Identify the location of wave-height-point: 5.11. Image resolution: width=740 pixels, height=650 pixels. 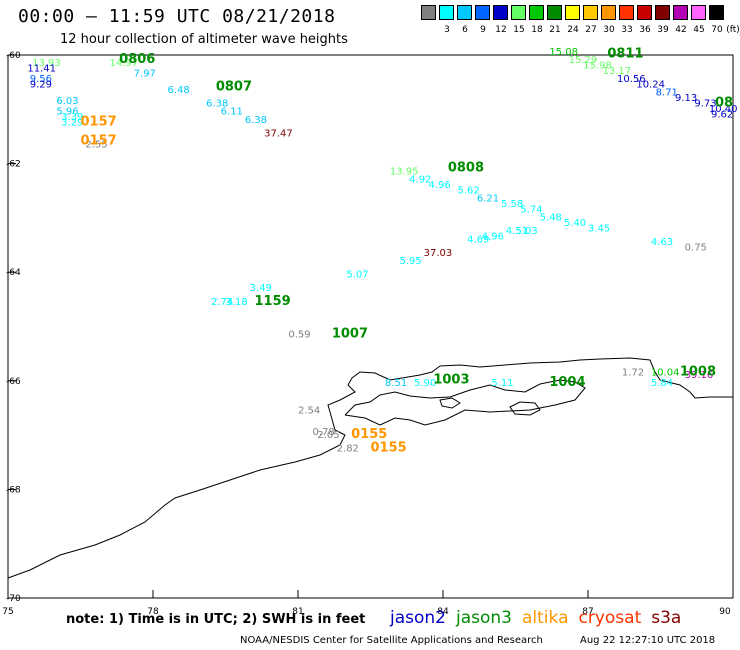
(502, 383).